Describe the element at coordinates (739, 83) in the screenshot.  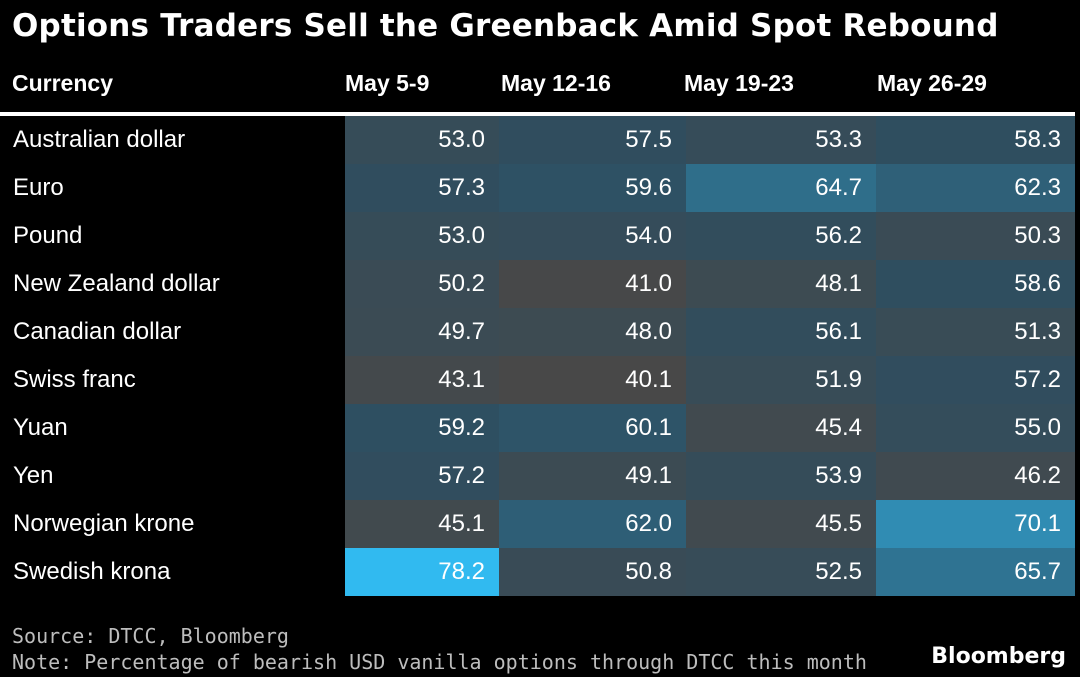
I see `column-header: May 19-23` at that location.